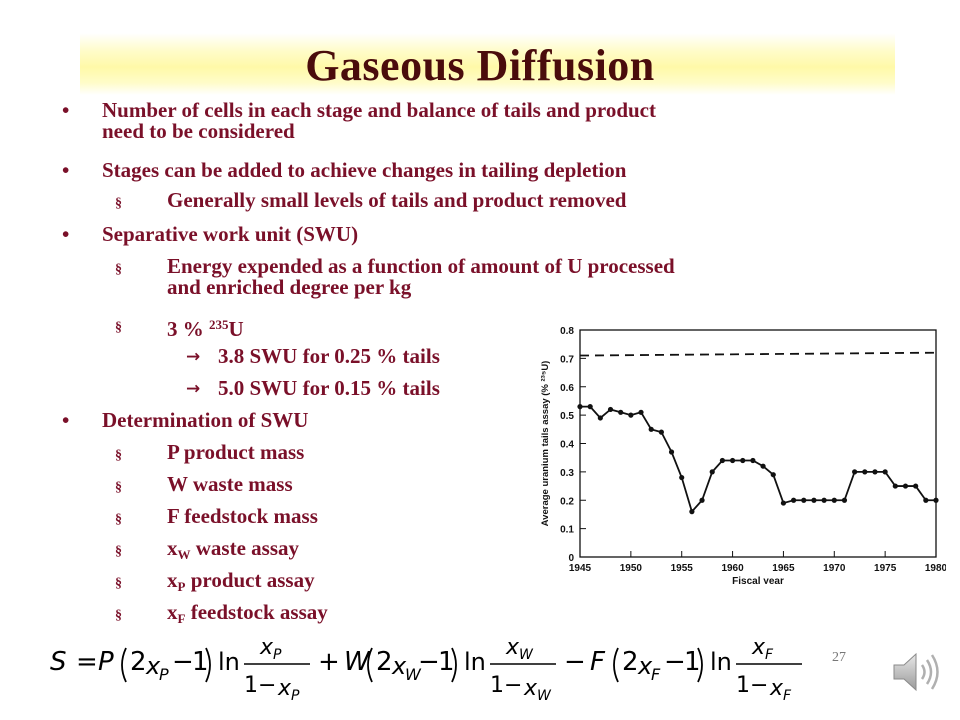 Image resolution: width=960 pixels, height=720 pixels. Describe the element at coordinates (487, 64) in the screenshot. I see `title-band` at that location.